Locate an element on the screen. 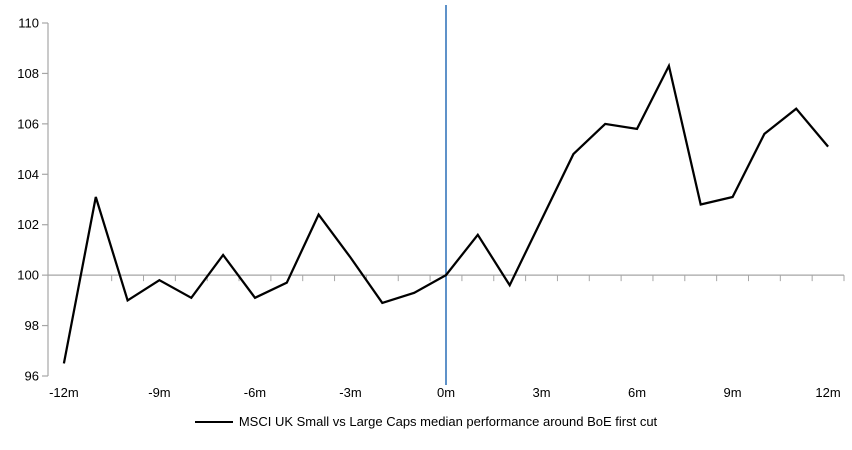  y-axis-tick-label: 98 is located at coordinates (32, 325).